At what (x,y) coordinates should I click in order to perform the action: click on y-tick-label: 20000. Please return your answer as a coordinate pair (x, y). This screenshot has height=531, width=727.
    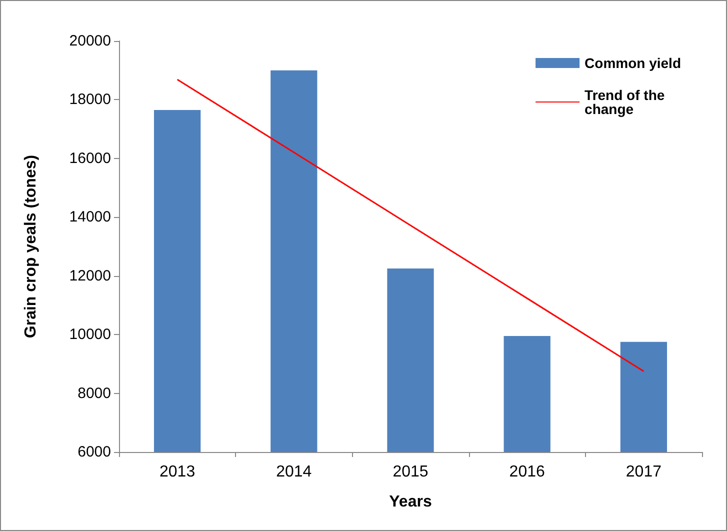
    Looking at the image, I should click on (90, 41).